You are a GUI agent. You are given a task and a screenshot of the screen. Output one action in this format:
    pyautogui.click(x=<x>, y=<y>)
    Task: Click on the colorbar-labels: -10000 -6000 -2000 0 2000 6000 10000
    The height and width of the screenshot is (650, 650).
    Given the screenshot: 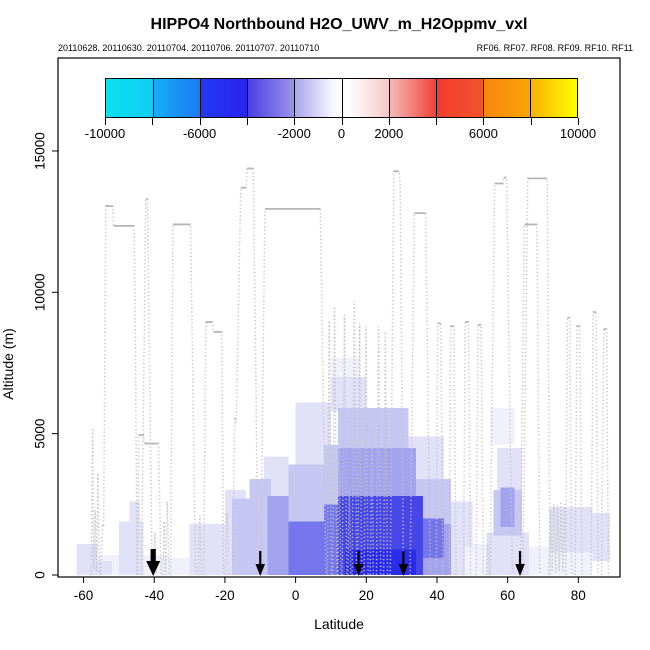 What is the action you would take?
    pyautogui.click(x=340, y=134)
    